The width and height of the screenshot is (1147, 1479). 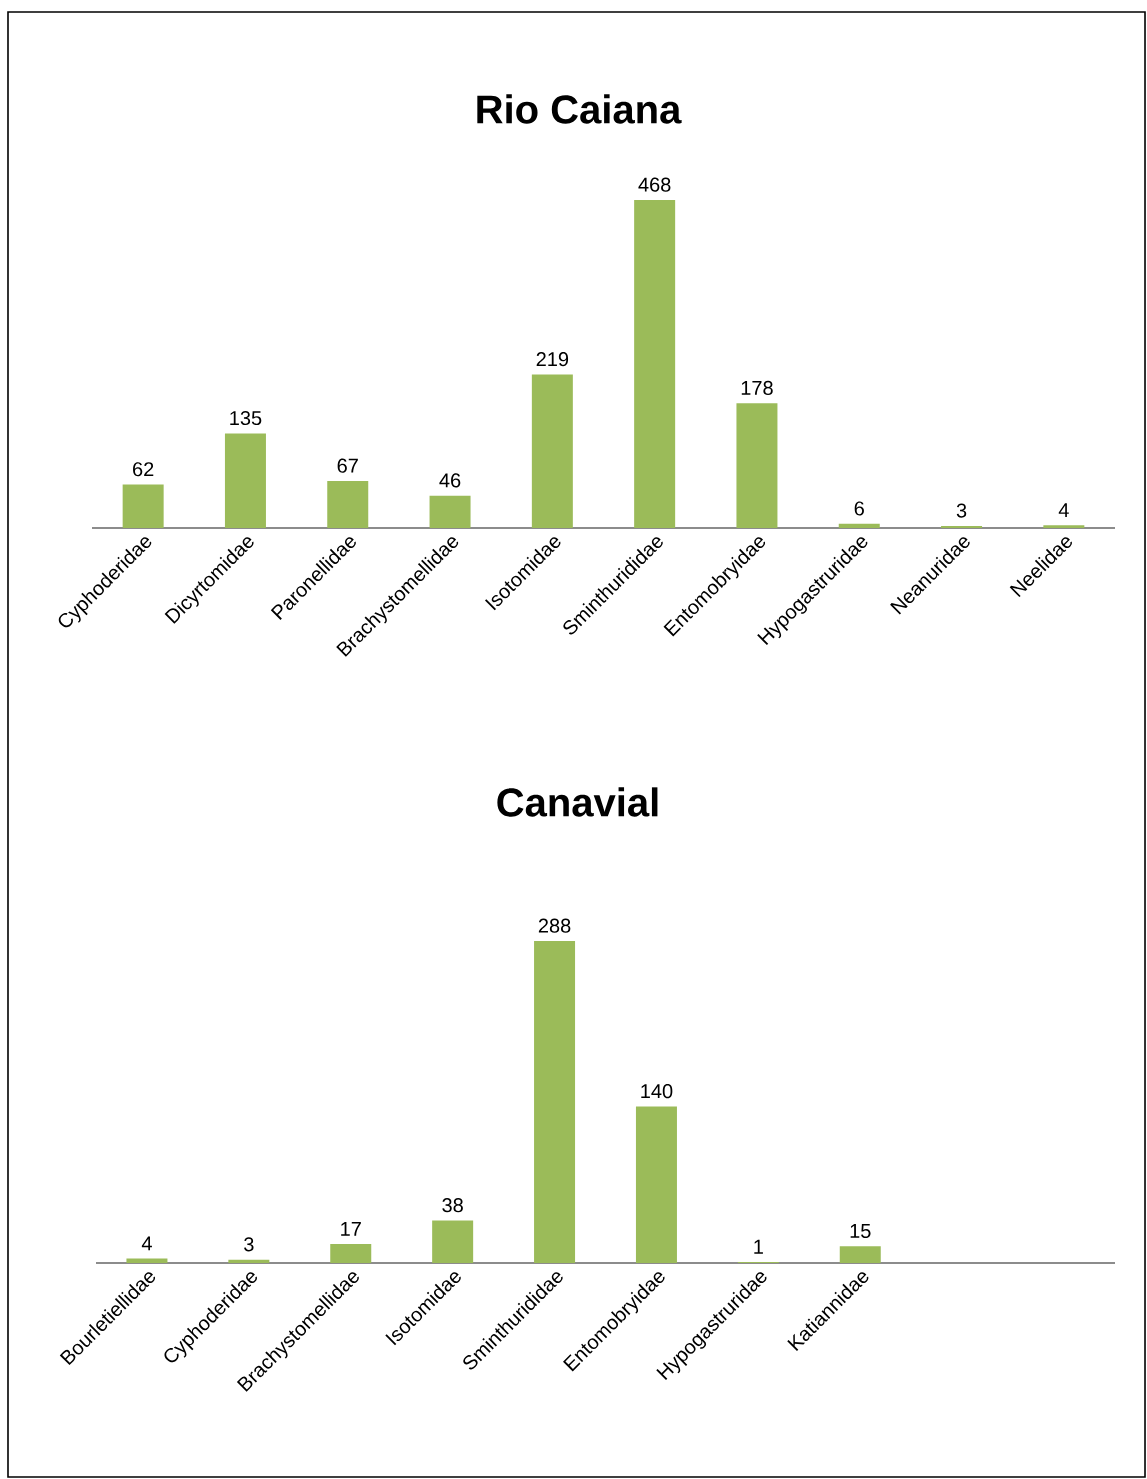 What do you see at coordinates (859, 508) in the screenshot?
I see `data-label: 6` at bounding box center [859, 508].